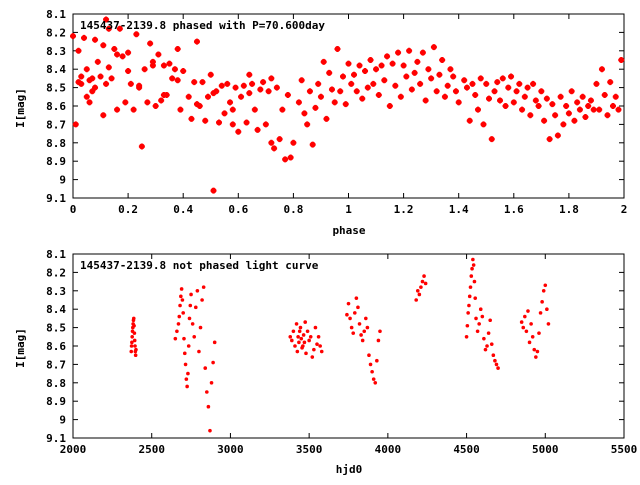 This screenshot has width=640, height=485. What do you see at coordinates (56, 51) in the screenshot?
I see `phased-y-tick-label: 8.3` at bounding box center [56, 51].